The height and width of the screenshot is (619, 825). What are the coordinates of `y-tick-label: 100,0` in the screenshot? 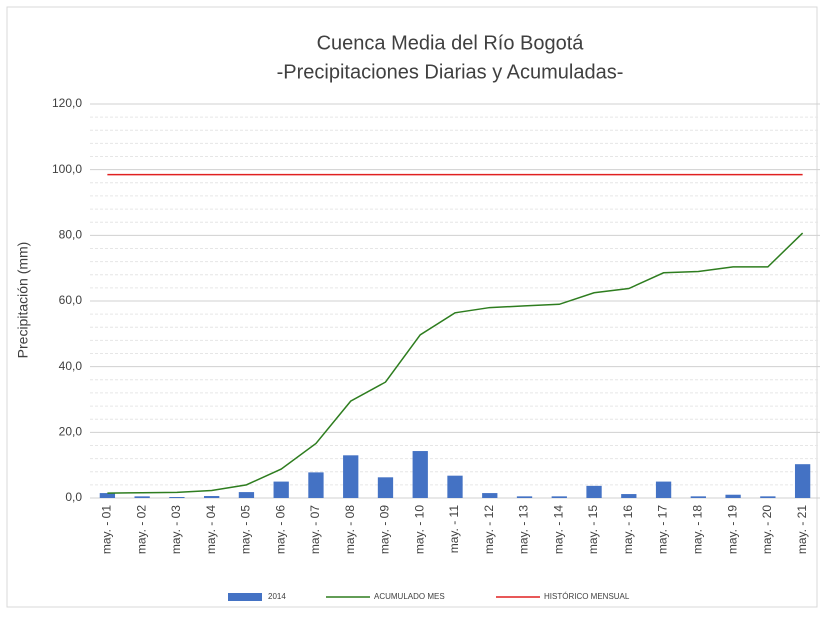 It's located at (67, 169).